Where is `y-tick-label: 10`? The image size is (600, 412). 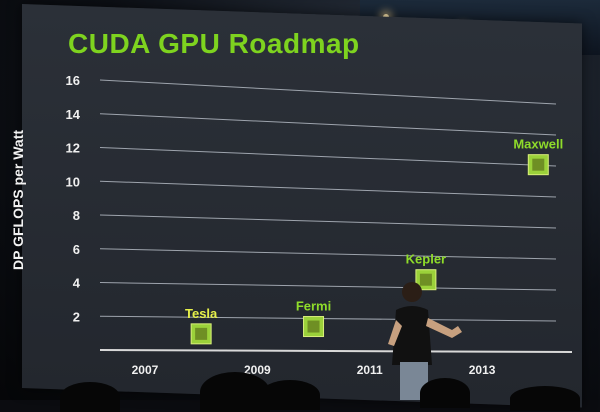
y-tick-label: 10 is located at coordinates (73, 181).